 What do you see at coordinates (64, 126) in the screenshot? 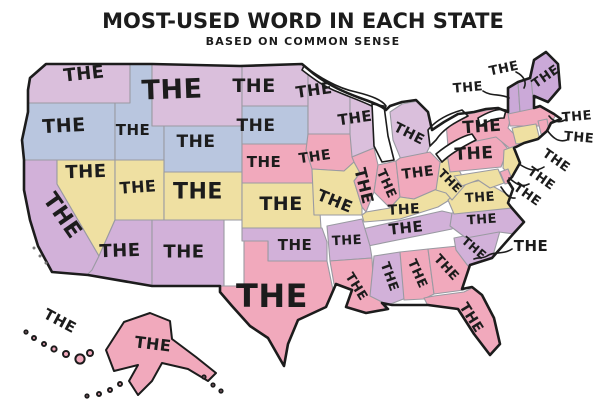
I see `state-label-or: THE` at bounding box center [64, 126].